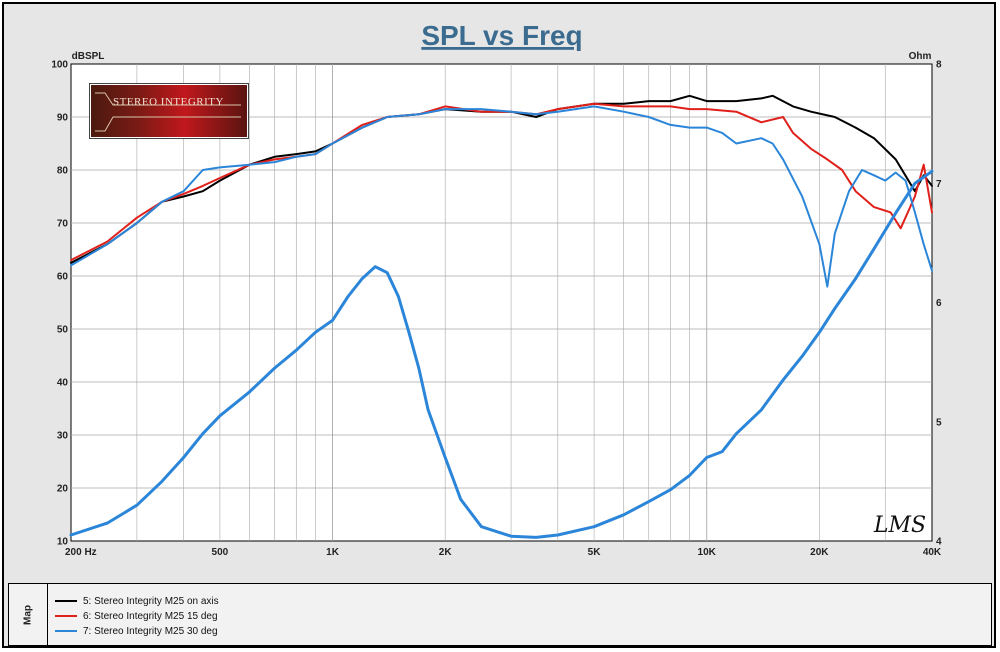 This screenshot has width=1000, height=652. Describe the element at coordinates (446, 552) in the screenshot. I see `x-tick-label: 2K` at that location.